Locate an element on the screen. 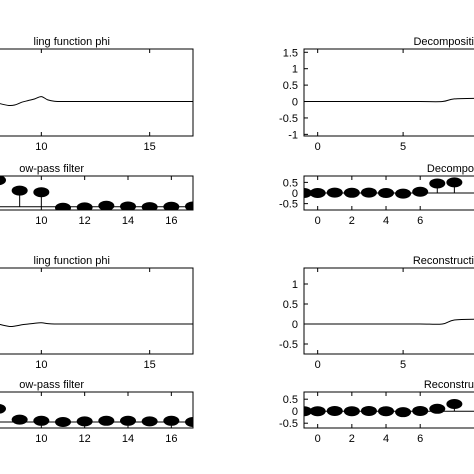 Image resolution: width=474 pixels, height=474 pixels. y-tick-label: -1 is located at coordinates (293, 135).